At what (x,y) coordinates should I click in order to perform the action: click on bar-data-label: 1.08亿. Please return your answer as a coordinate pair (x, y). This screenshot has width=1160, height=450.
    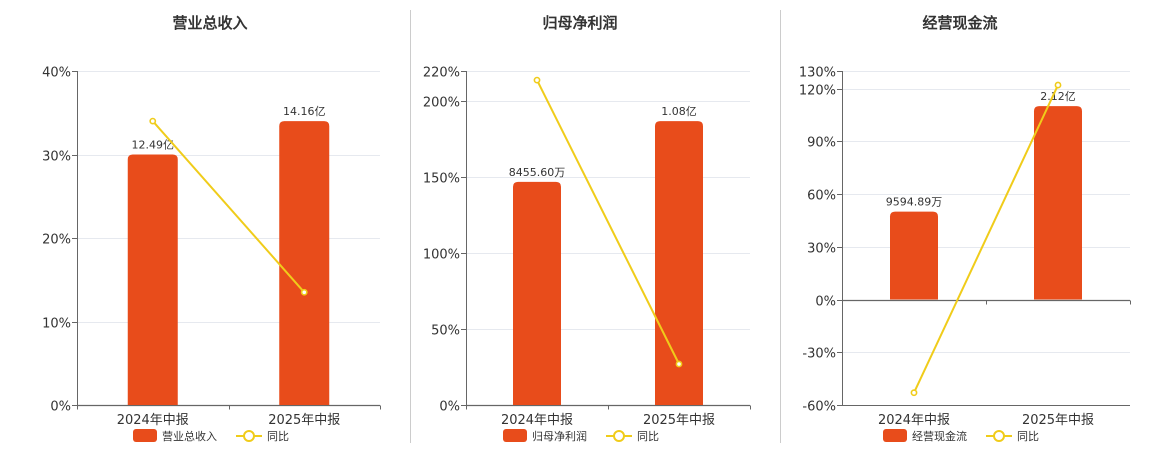
    Looking at the image, I should click on (679, 111).